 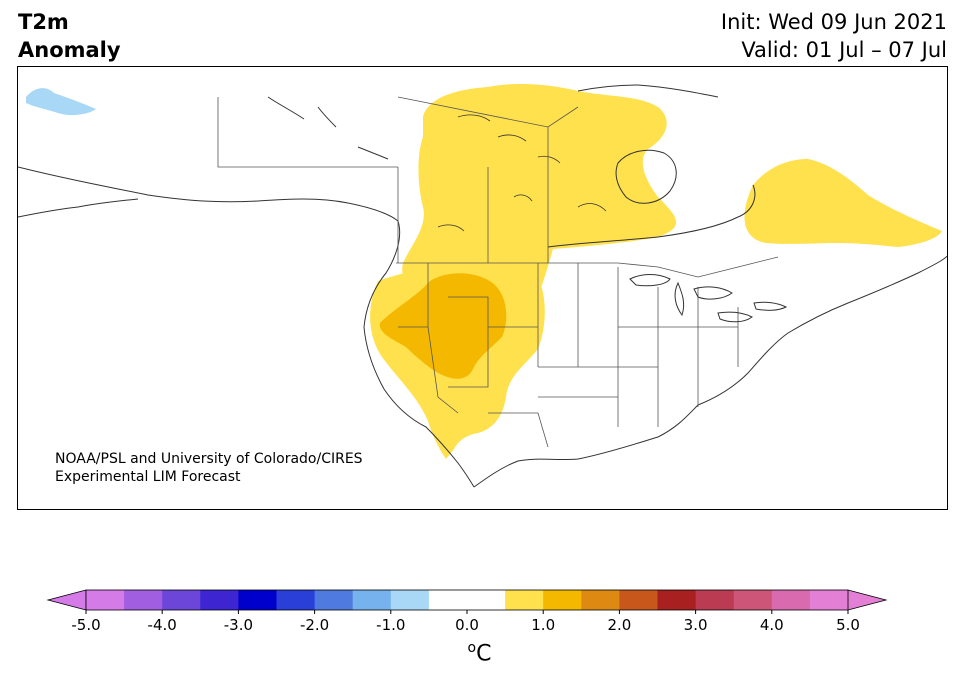 I want to click on colorbar-tick-label: -1.0, so click(x=390, y=625).